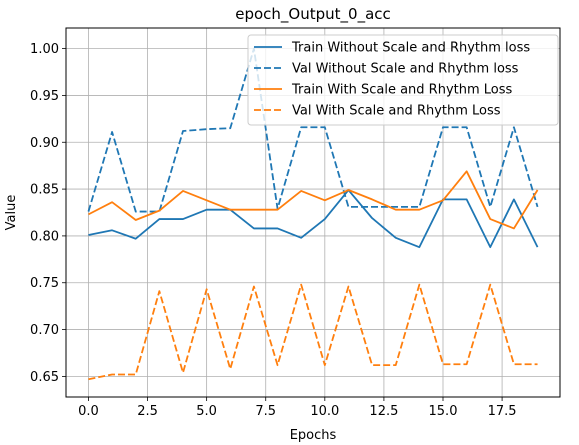 The height and width of the screenshot is (445, 579). I want to click on legend-label: Train Without Scale and Rhythm loss, so click(410, 48).